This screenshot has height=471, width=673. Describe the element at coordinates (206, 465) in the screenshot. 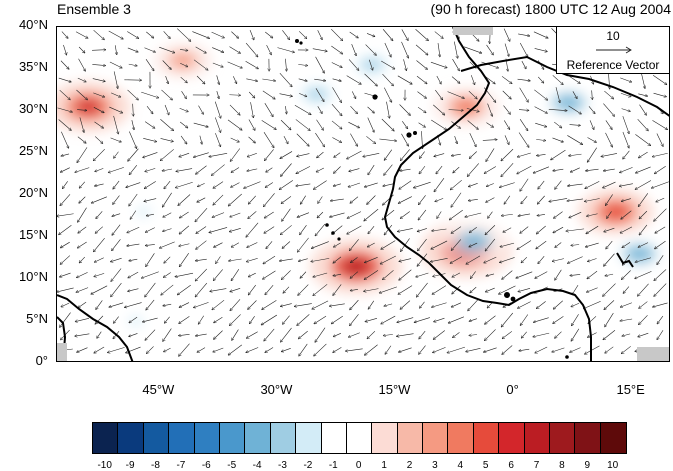

I see `colorbar-tick-label: -6` at that location.